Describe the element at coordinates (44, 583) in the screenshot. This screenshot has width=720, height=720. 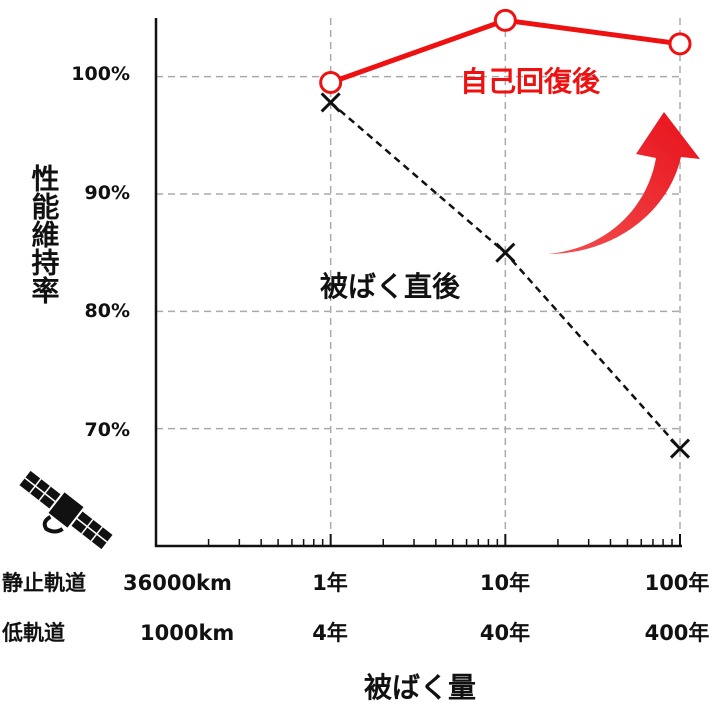
I see `x-row-name: 静止軌道` at that location.